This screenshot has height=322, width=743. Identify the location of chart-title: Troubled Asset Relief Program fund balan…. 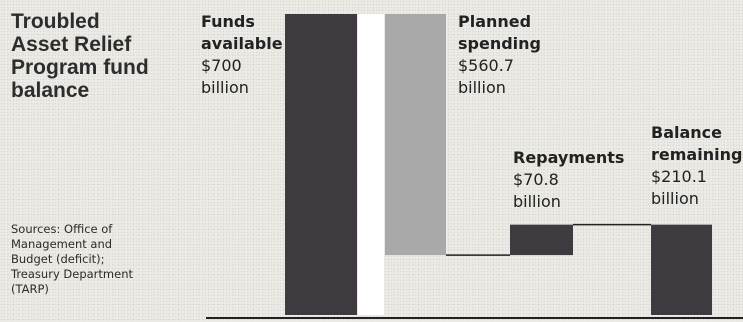
(80, 56).